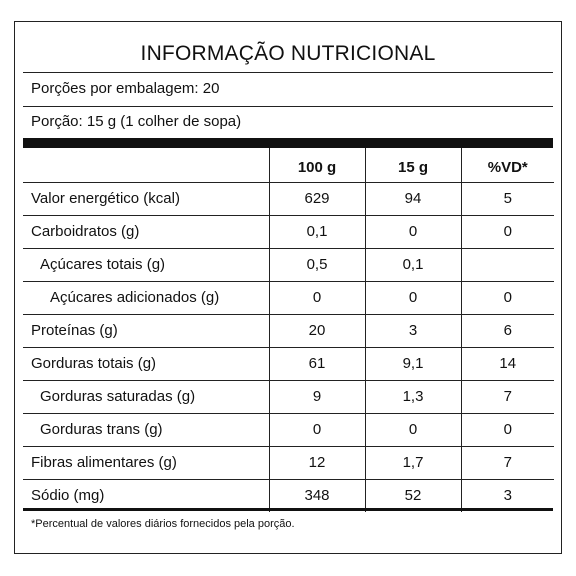 Image resolution: width=576 pixels, height=576 pixels. What do you see at coordinates (507, 199) in the screenshot?
I see `value-dv: 5` at bounding box center [507, 199].